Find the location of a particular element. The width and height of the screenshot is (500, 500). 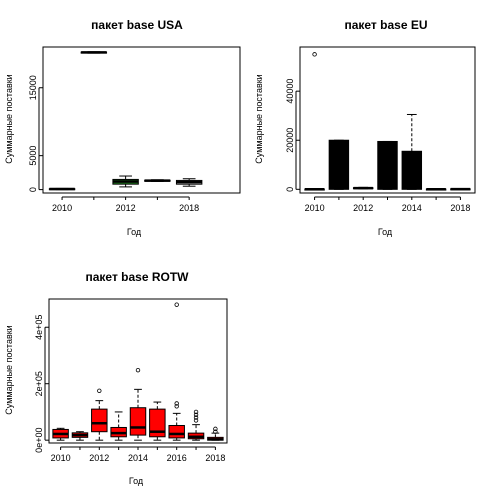

plot-area: 0e+00 2e+05 4e+05 2010 2012 2014 2016 2018 is located at coordinates (129, 382).